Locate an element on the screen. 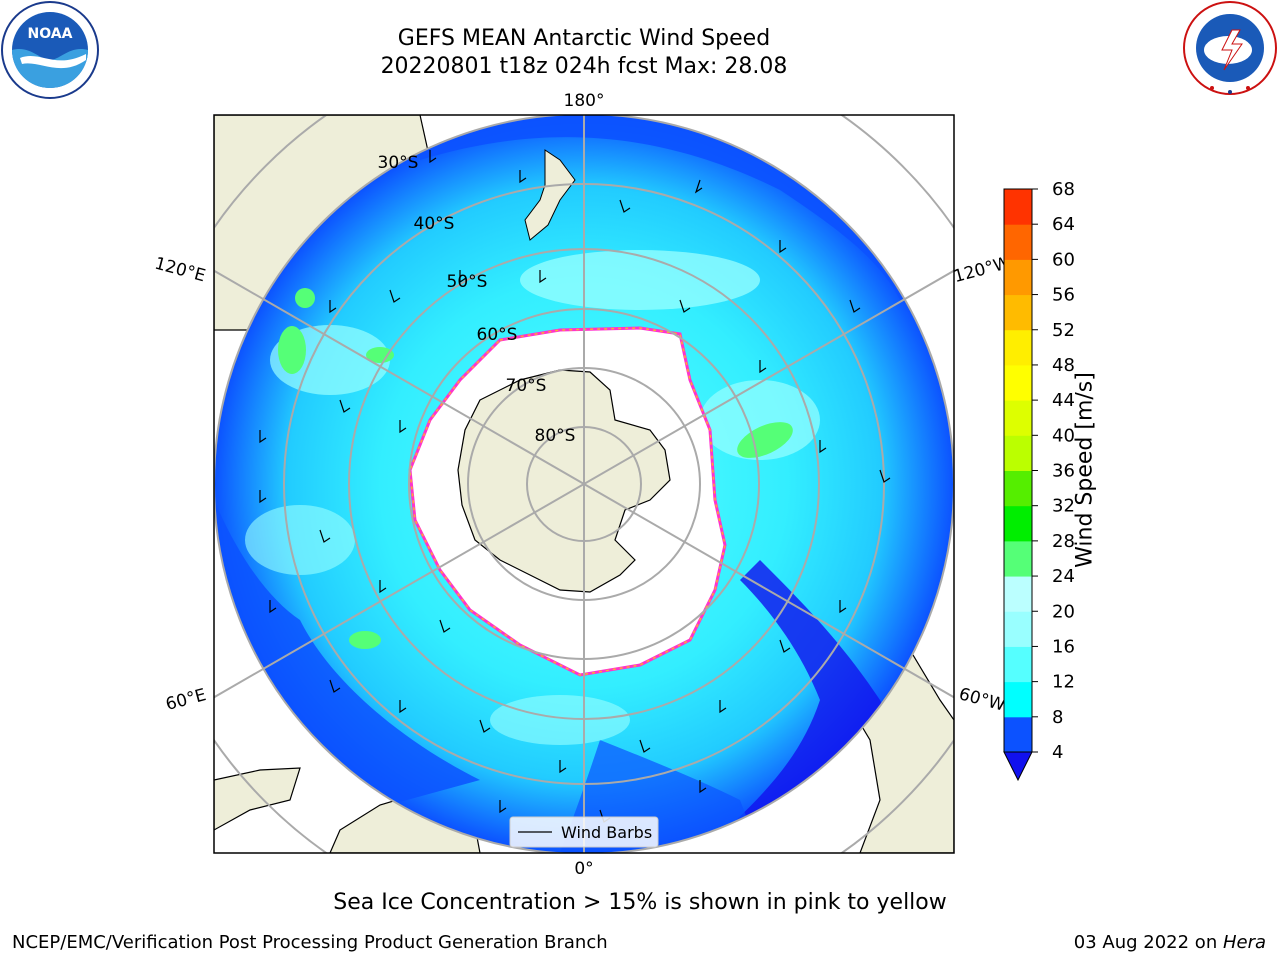 This screenshot has width=1280, height=960. footer-host: Hera is located at coordinates (1244, 942).